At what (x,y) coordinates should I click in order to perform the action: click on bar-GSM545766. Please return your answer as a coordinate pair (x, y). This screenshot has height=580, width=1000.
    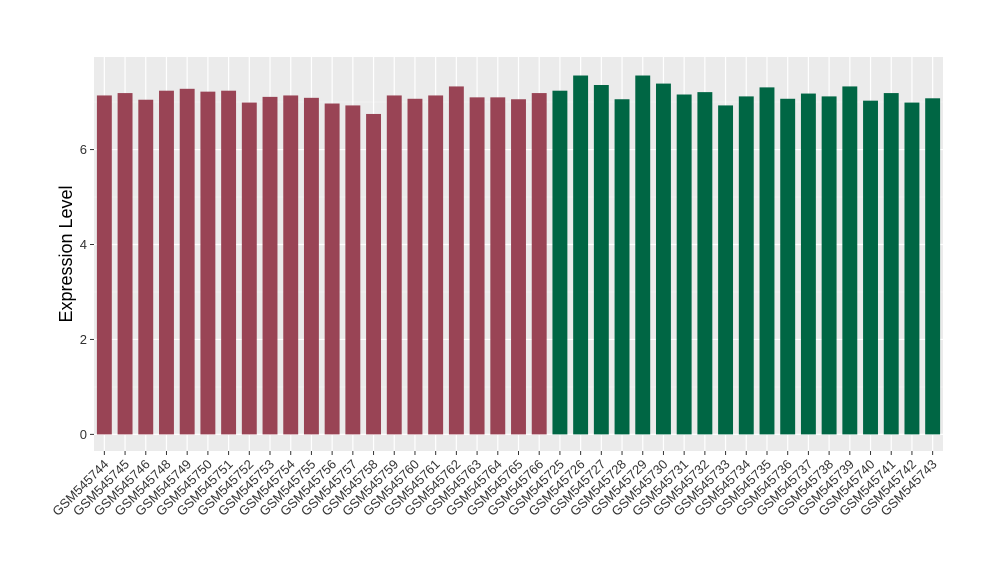
    Looking at the image, I should click on (539, 264).